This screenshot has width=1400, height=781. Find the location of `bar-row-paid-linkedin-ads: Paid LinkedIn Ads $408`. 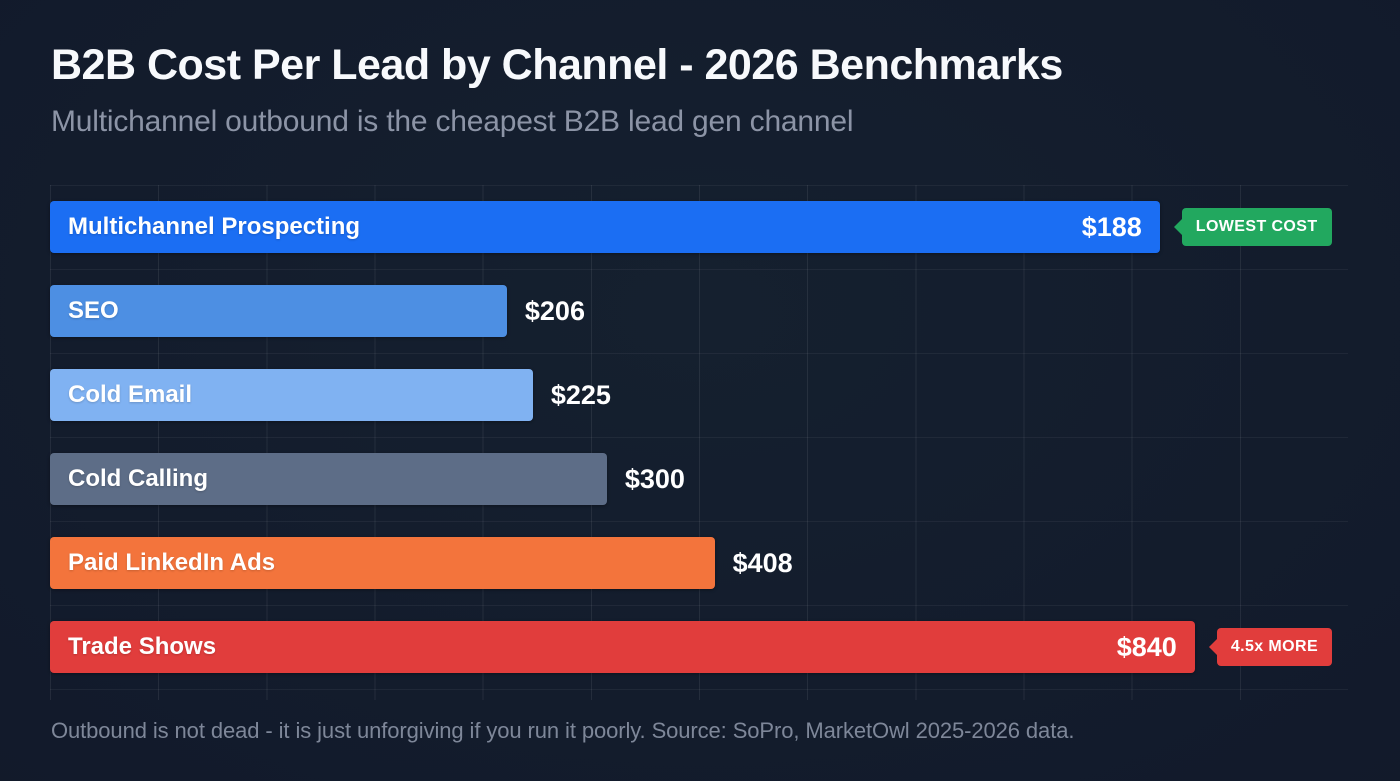

bar-row-paid-linkedin-ads: Paid LinkedIn Ads $408 is located at coordinates (699, 563).